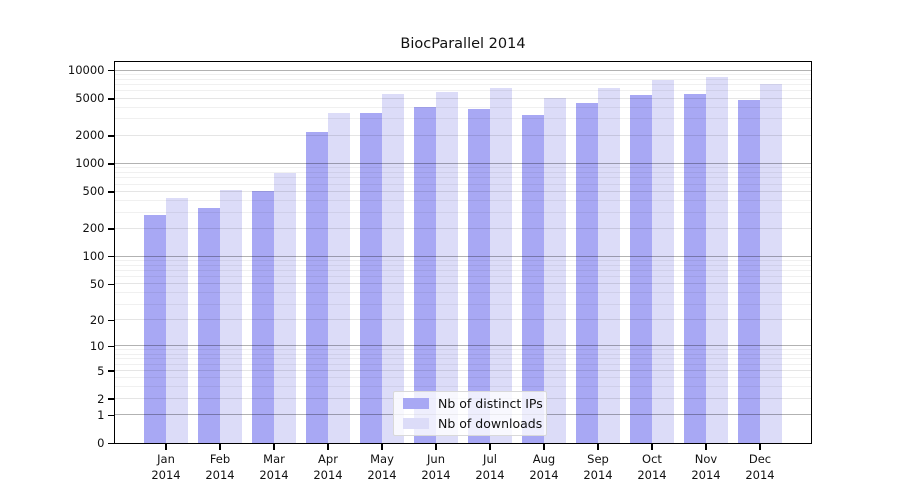 The width and height of the screenshot is (900, 500). I want to click on x-axis-tick-label: Dec 2014, so click(760, 467).